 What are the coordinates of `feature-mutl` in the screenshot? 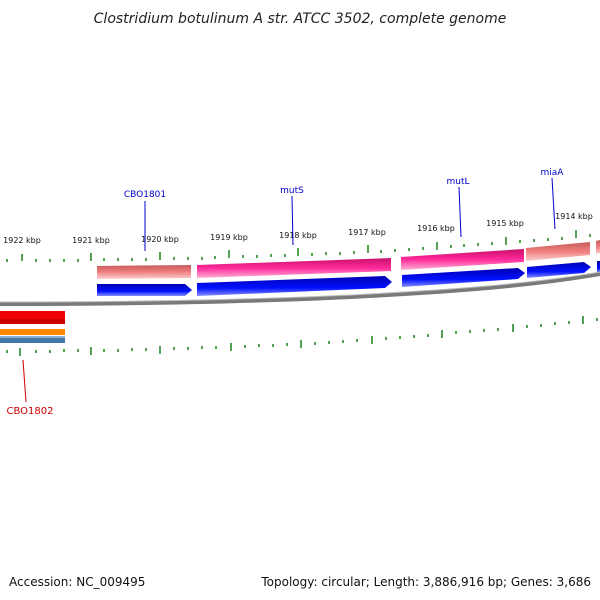 It's located at (462, 259).